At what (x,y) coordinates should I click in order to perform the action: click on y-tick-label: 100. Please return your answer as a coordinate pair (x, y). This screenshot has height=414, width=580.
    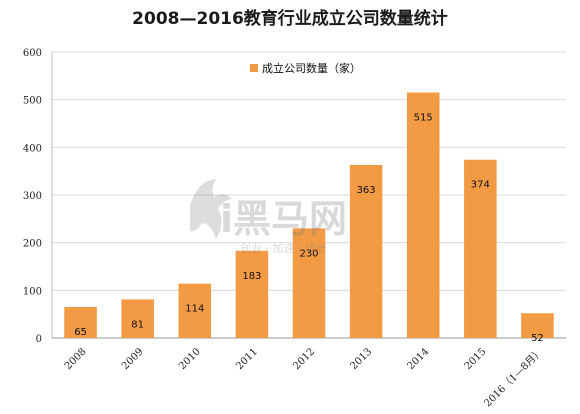
    Looking at the image, I should click on (32, 291).